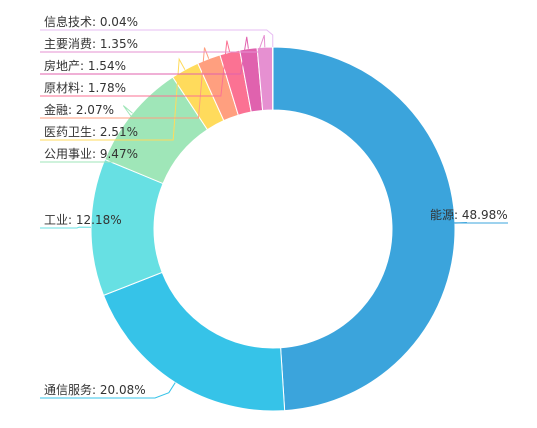  I want to click on slice-2-label: 工业: 12.18%, so click(83, 220).